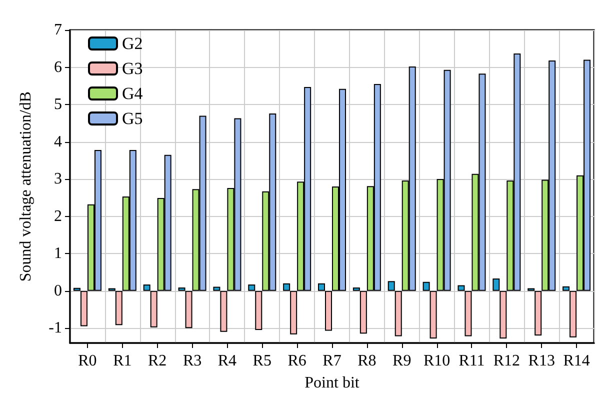 This screenshot has width=610, height=407. I want to click on x-tick-label: R10, so click(436, 361).